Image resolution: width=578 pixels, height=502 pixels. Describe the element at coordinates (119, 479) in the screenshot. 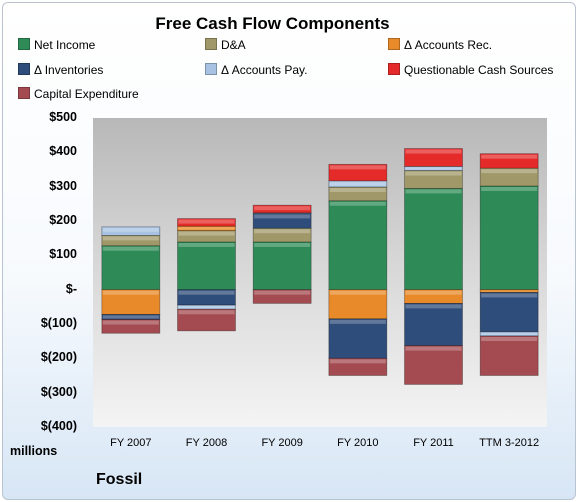

I see `company-label: Fossil` at that location.